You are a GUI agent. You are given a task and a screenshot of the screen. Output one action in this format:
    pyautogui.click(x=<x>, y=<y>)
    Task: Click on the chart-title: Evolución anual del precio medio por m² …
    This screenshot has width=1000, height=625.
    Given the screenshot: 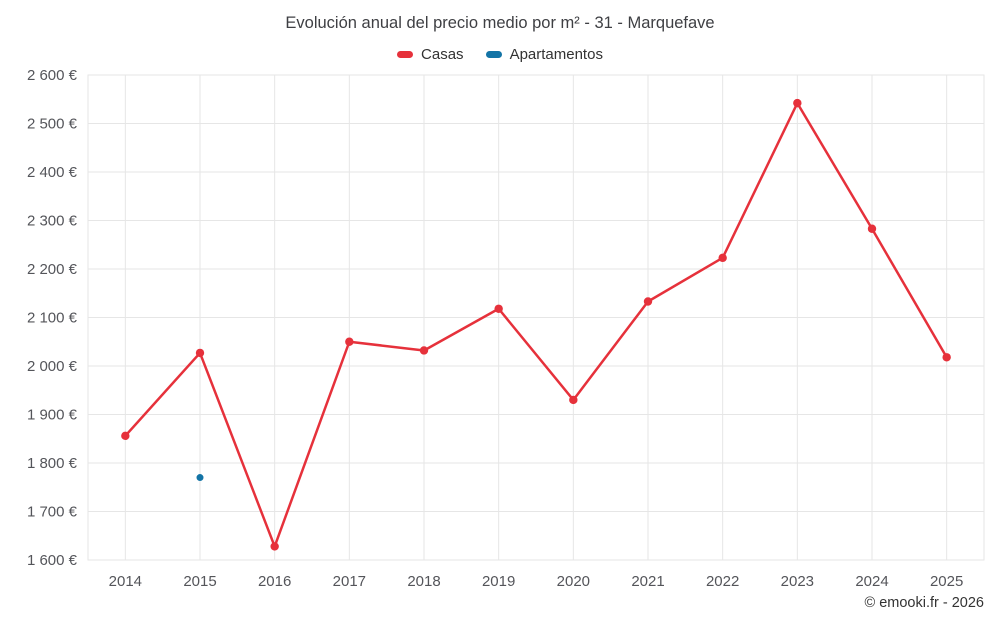 What is the action you would take?
    pyautogui.click(x=500, y=23)
    